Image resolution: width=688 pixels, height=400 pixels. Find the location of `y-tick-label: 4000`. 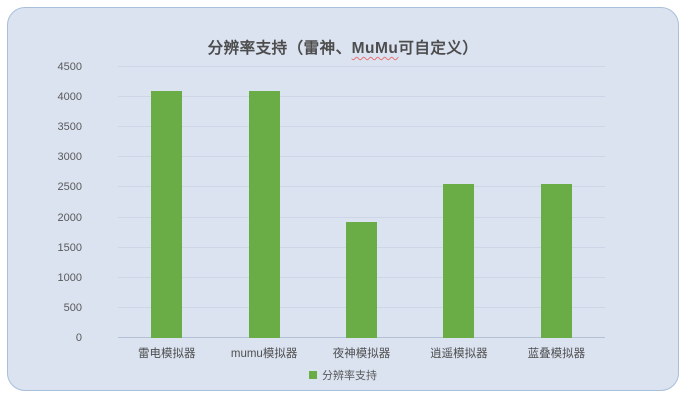

y-tick-label: 4000 is located at coordinates (69, 97).